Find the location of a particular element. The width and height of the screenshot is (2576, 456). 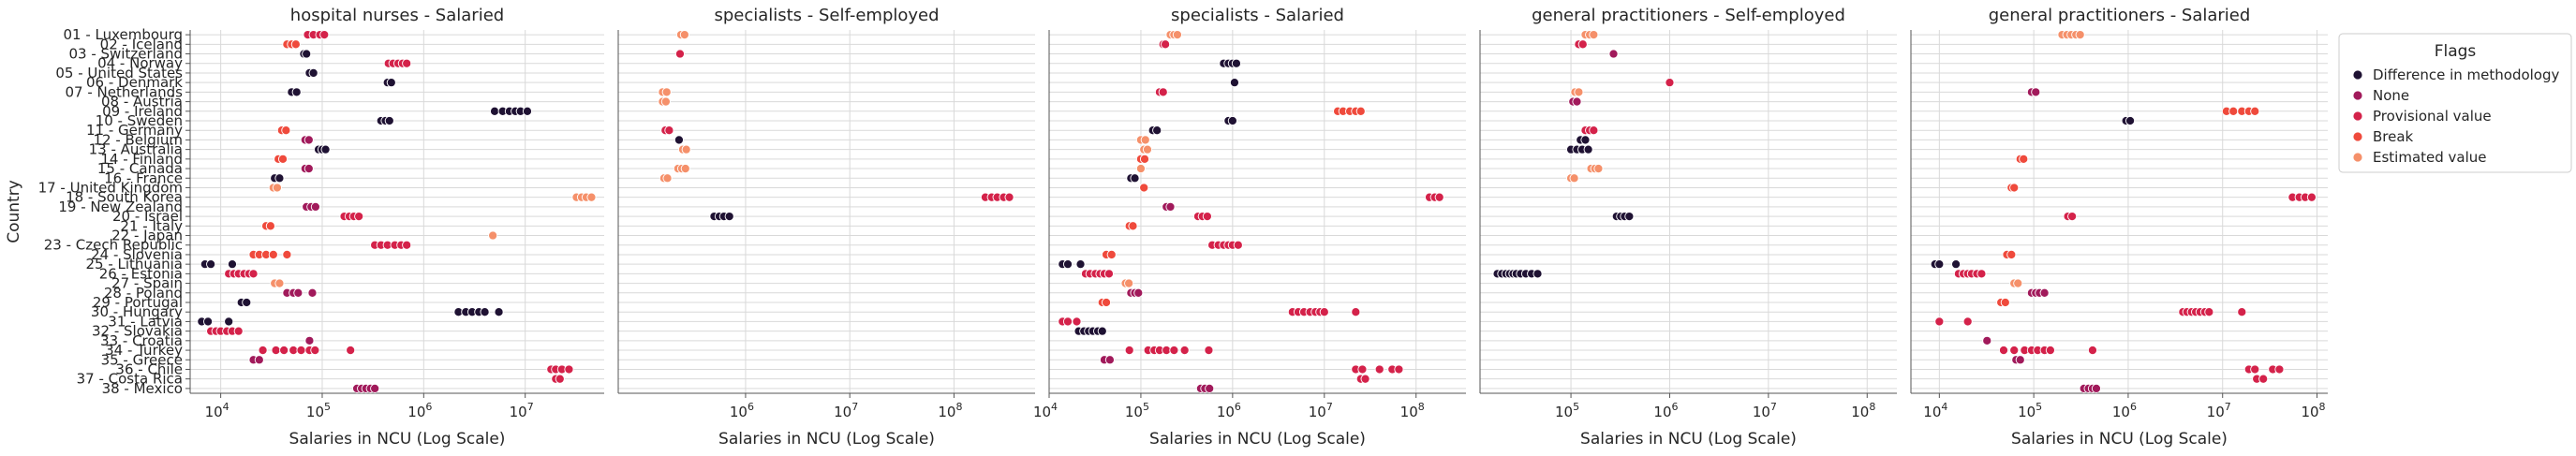

y-tick-label: 16 - France is located at coordinates (143, 177).